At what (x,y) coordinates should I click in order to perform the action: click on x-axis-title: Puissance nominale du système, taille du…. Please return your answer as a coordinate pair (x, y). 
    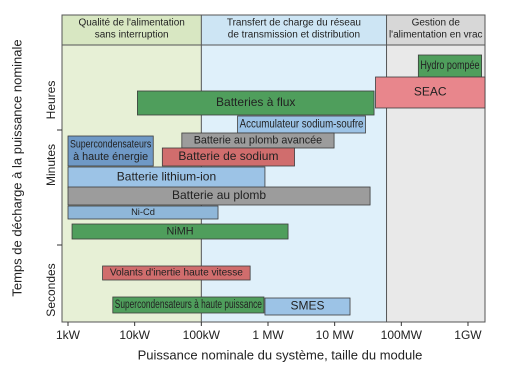
    Looking at the image, I should click on (280, 354).